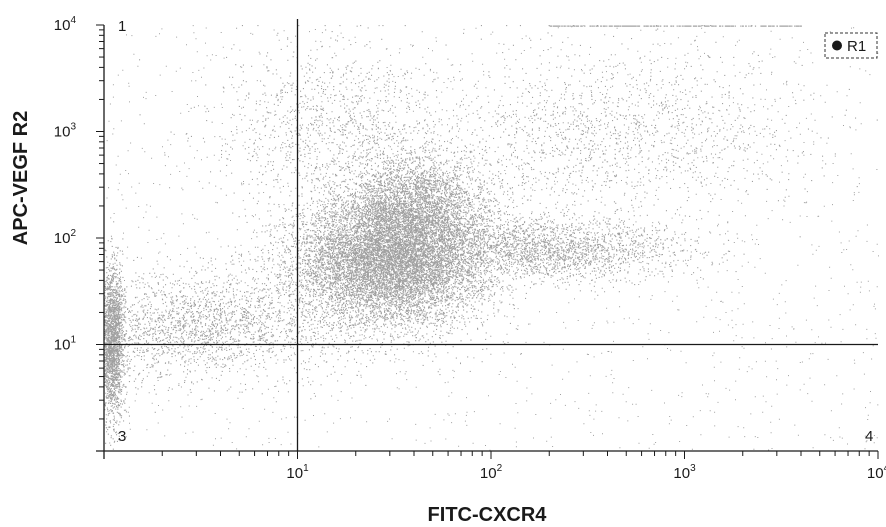  What do you see at coordinates (837, 45) in the screenshot?
I see `legend-marker-r1` at bounding box center [837, 45].